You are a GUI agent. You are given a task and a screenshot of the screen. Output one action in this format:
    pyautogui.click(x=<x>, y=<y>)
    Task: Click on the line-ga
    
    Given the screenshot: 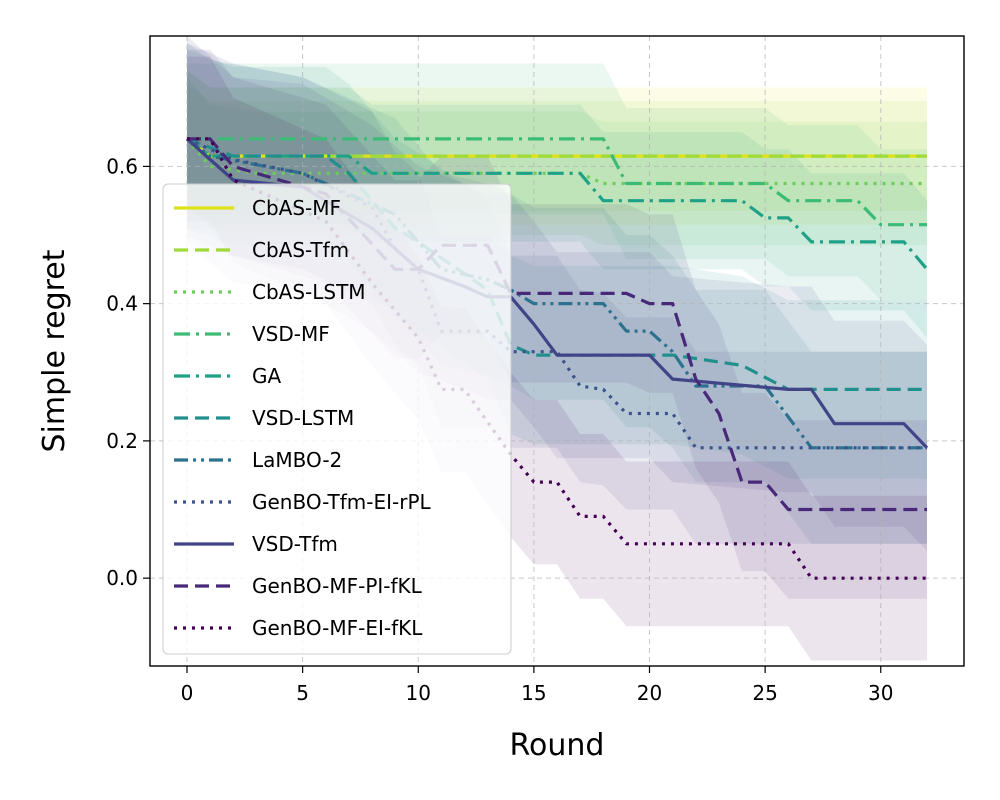 What is the action you would take?
    pyautogui.click(x=557, y=204)
    